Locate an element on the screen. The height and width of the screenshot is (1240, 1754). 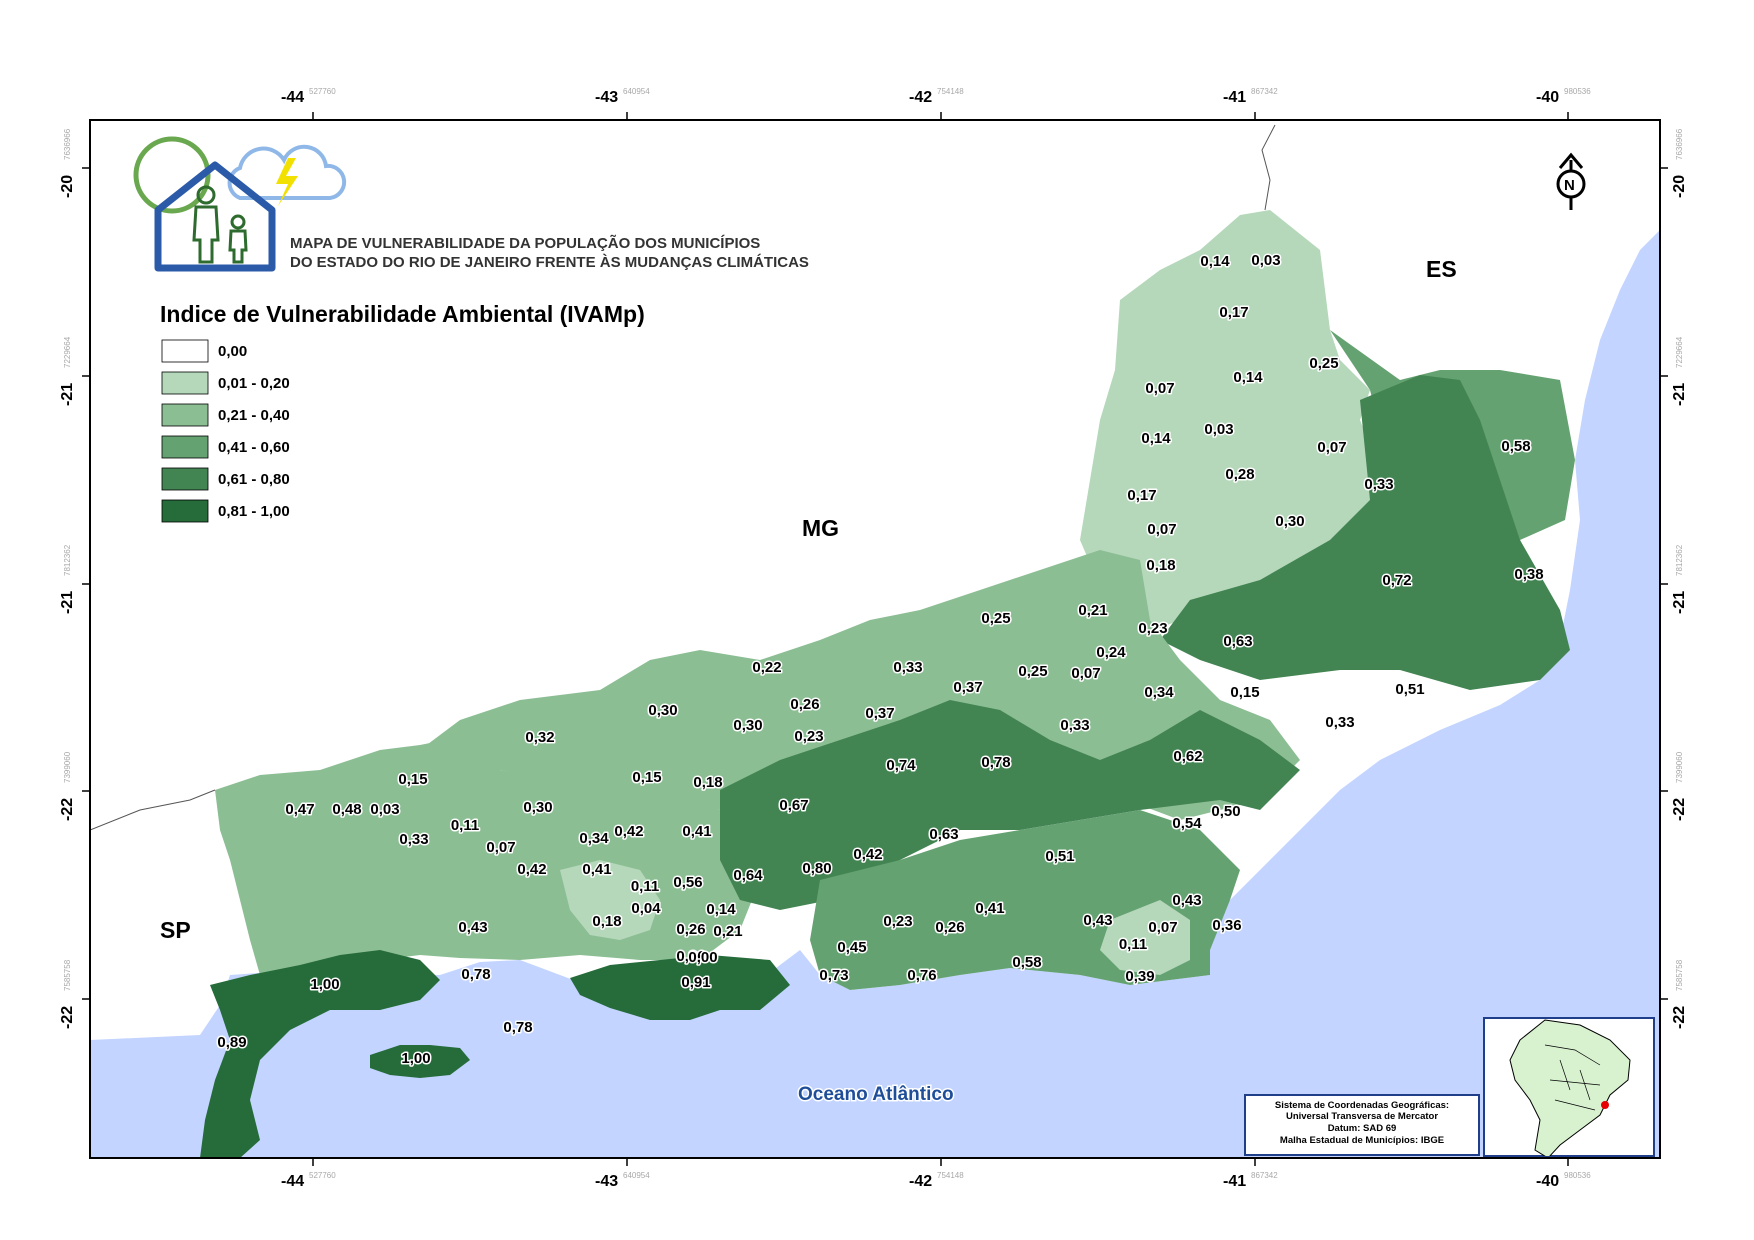
coord-utm: 527760 is located at coordinates (322, 1175).